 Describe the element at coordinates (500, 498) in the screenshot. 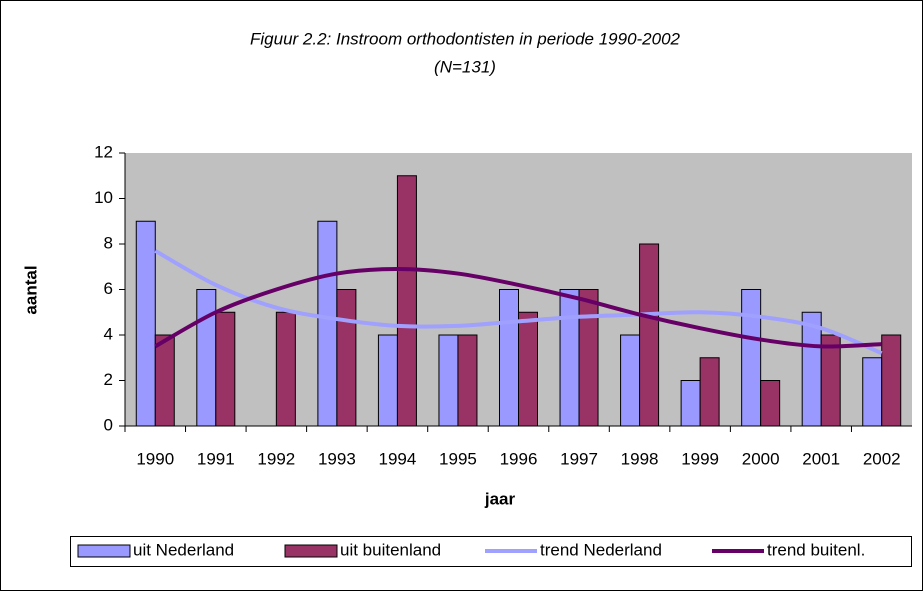

I see `x-axis-label: jaar` at that location.